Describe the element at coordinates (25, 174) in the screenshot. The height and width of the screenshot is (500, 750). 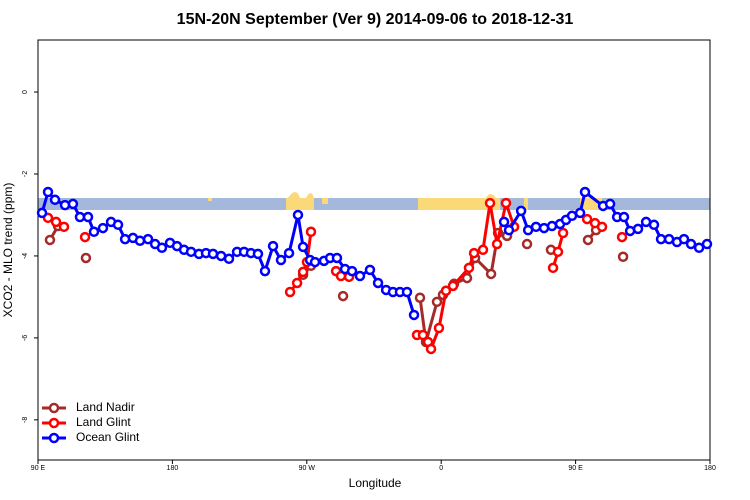
I see `y-tick-label: -2` at that location.